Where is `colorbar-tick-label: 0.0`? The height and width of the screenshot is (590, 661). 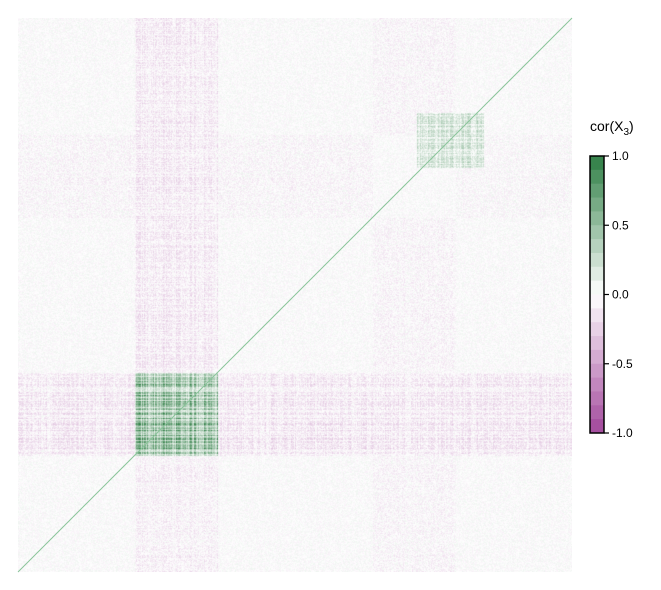
colorbar-tick-label: 0.0 is located at coordinates (620, 295).